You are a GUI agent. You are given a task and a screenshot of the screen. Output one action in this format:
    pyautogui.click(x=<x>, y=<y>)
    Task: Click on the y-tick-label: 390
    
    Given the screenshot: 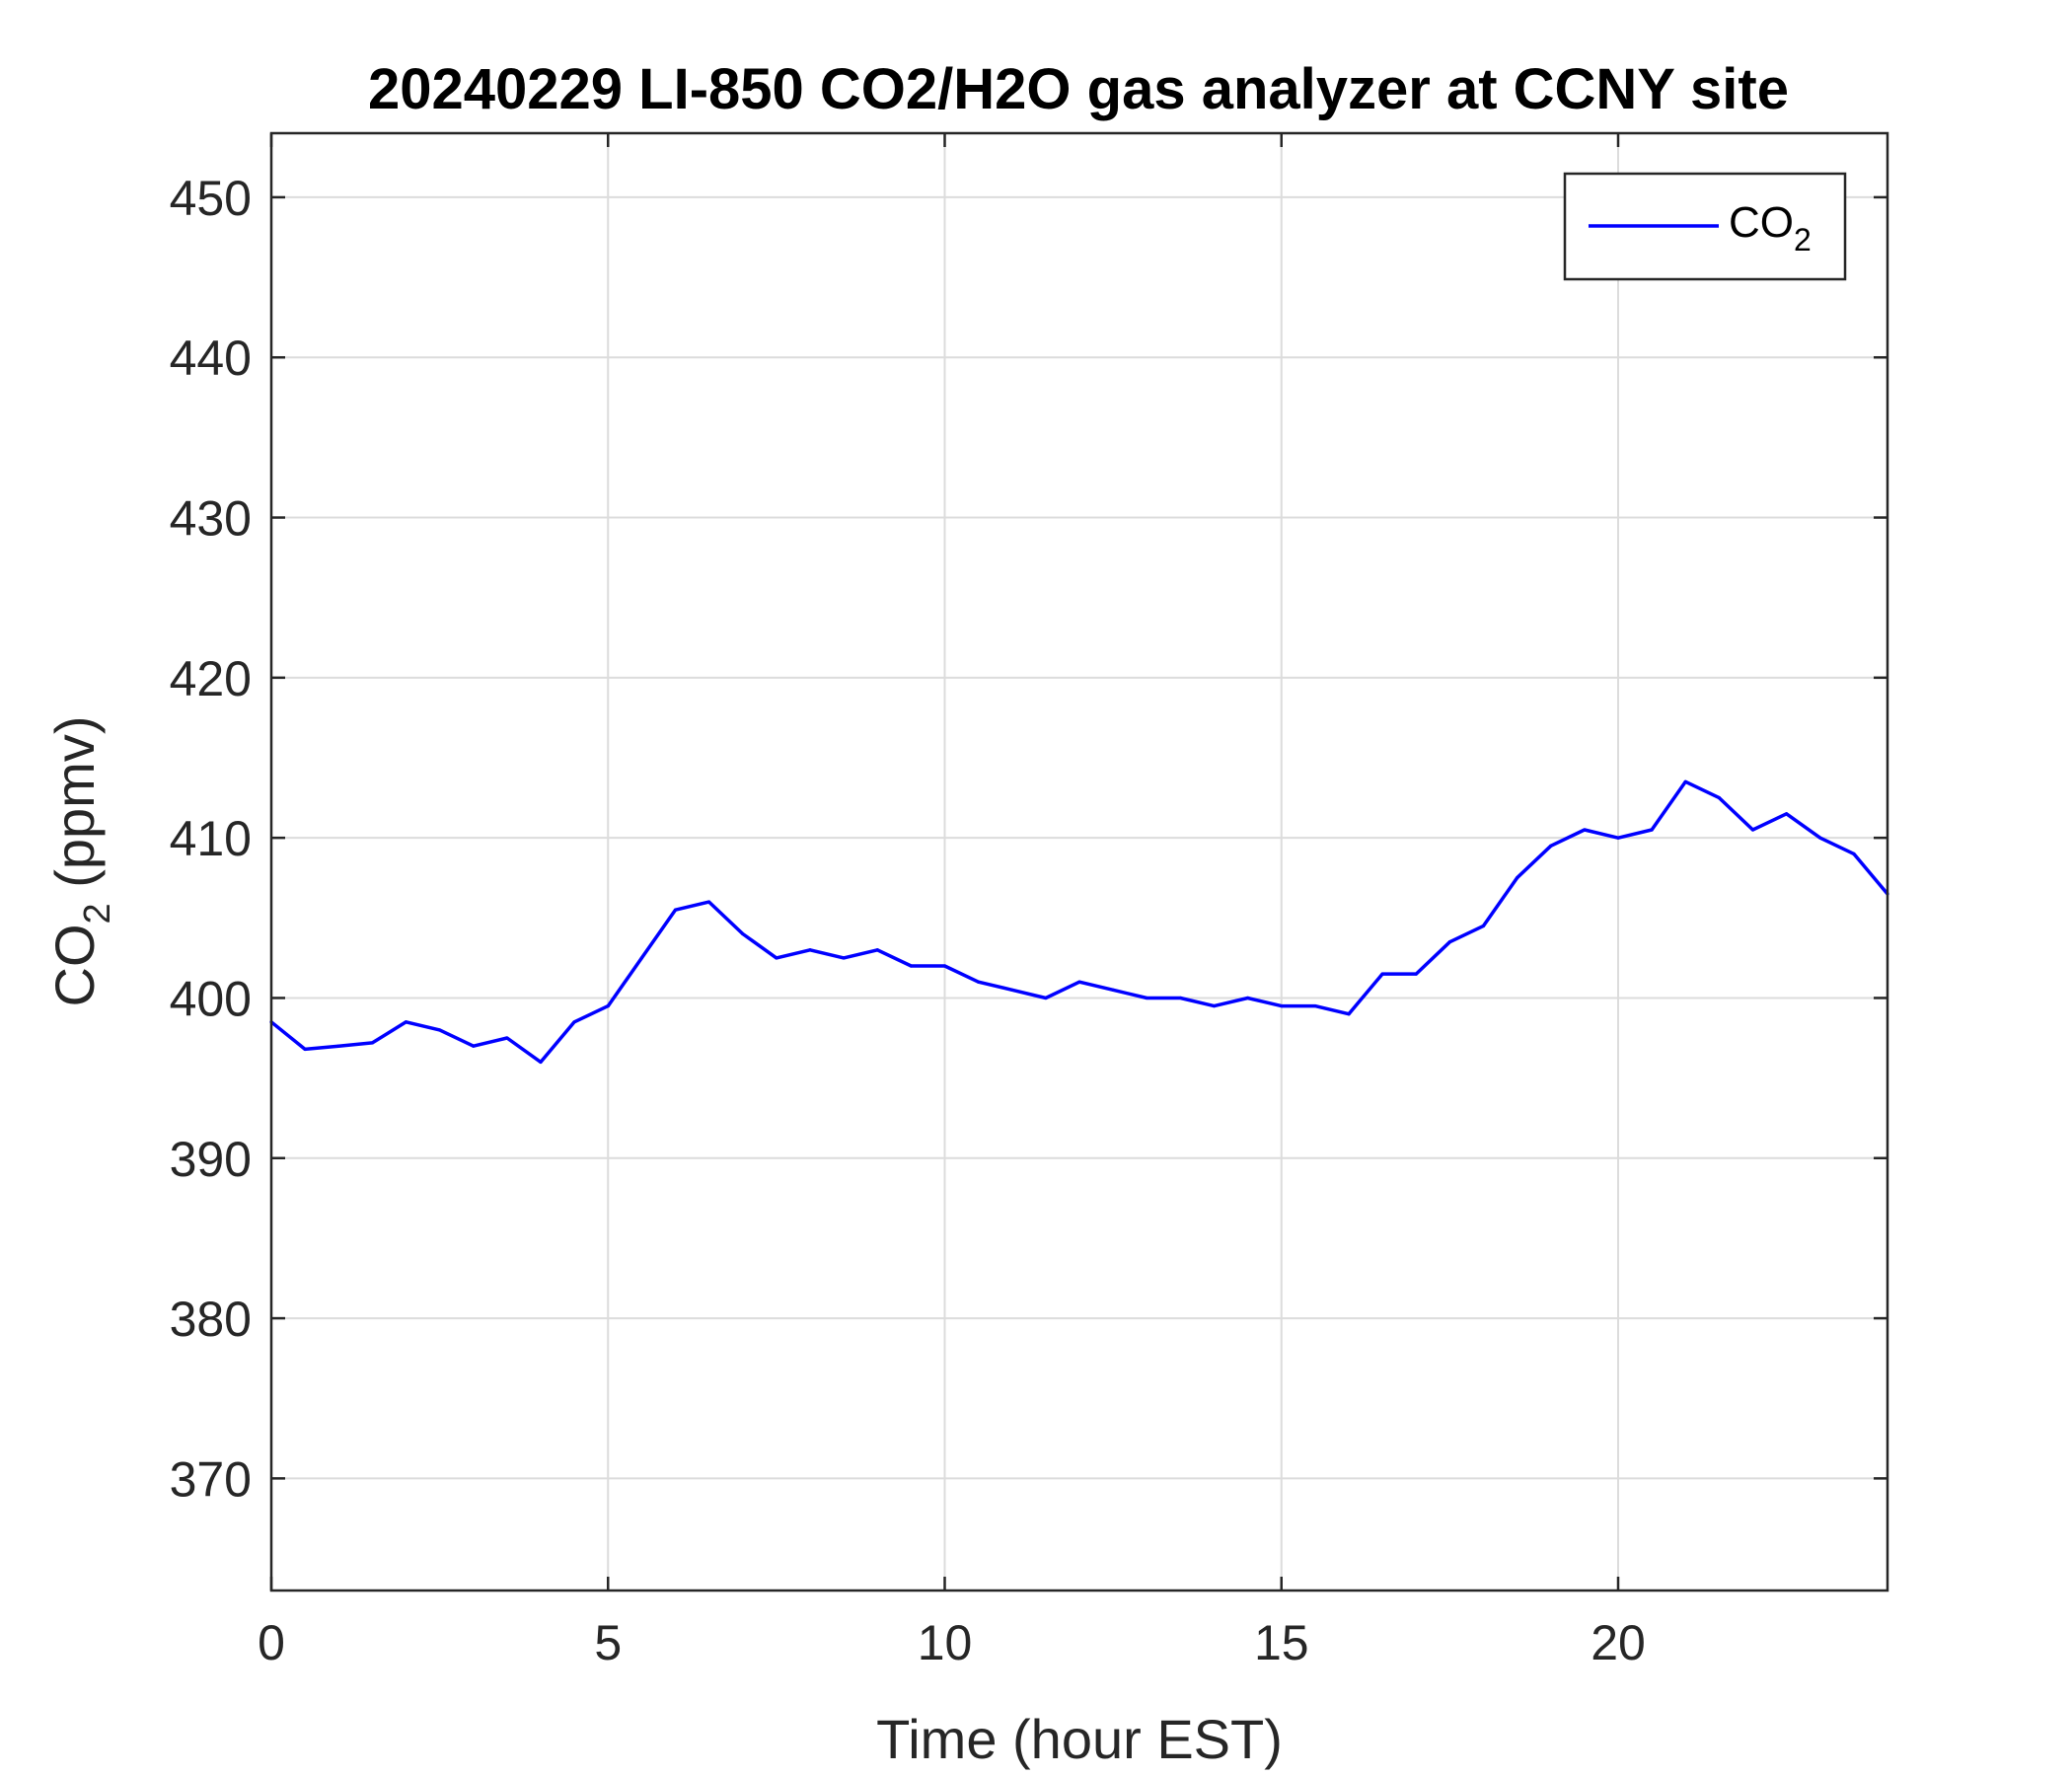 What is the action you would take?
    pyautogui.click(x=211, y=1159)
    